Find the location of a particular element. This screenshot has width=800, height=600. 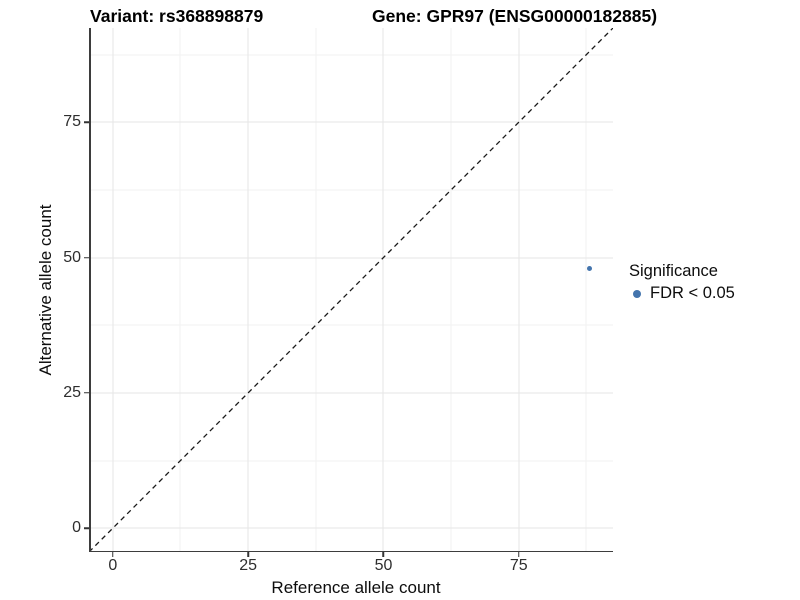

x-axis-line is located at coordinates (351, 551).